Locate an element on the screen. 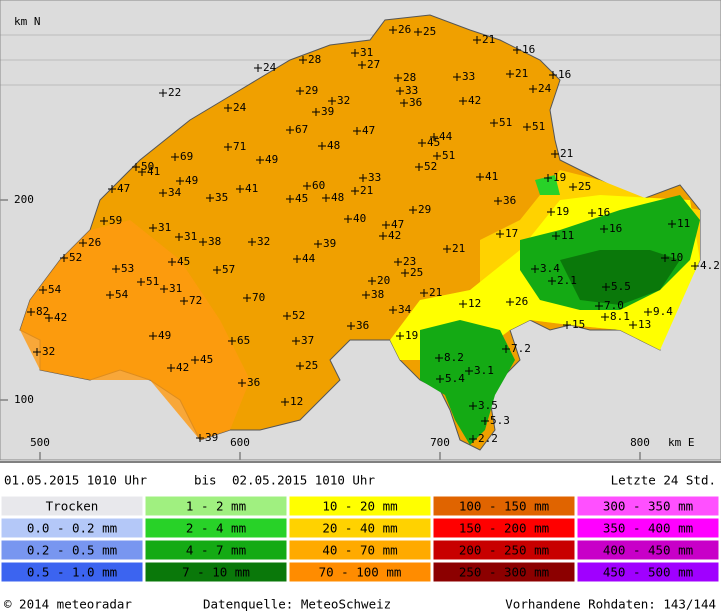 This screenshot has height=616, width=721. station-value: 25 is located at coordinates (416, 272).